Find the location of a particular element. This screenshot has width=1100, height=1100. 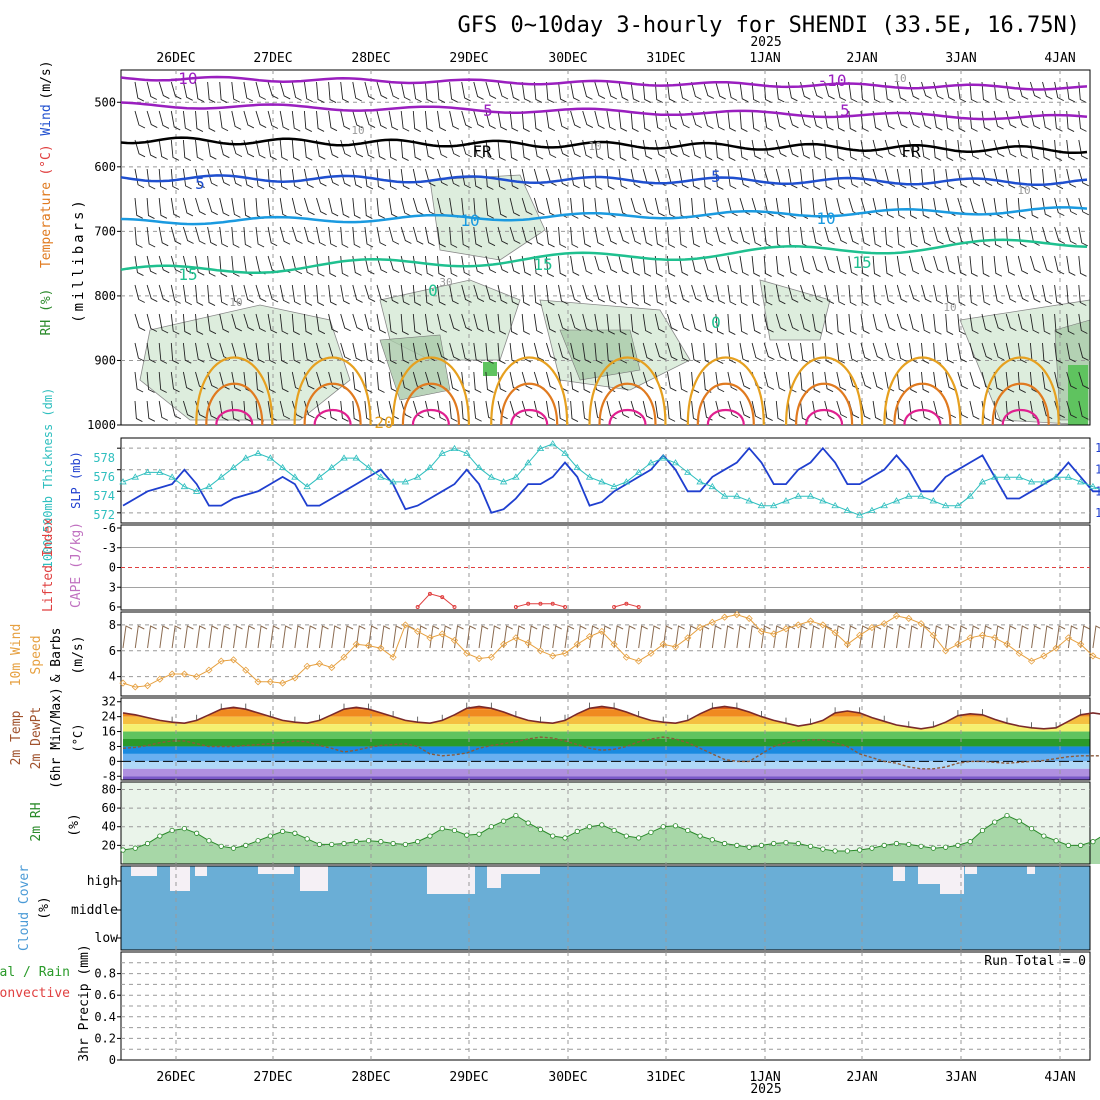

rh-contour-label: 10 is located at coordinates (594, 146).